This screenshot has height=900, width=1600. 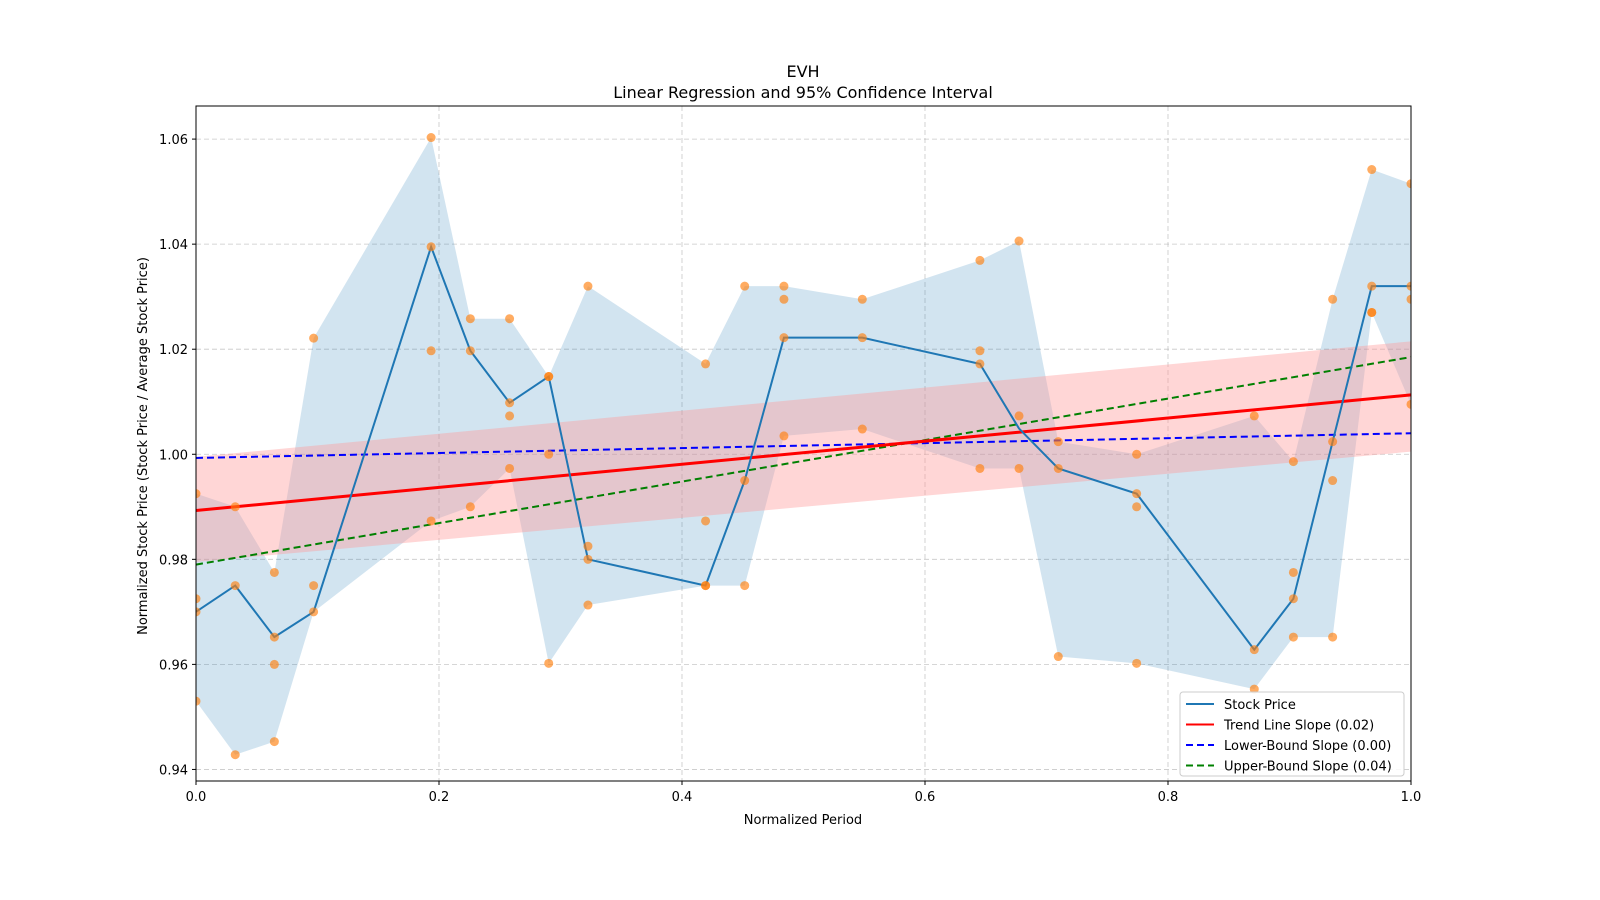 I want to click on y-tick-label: 1.02, so click(x=173, y=350).